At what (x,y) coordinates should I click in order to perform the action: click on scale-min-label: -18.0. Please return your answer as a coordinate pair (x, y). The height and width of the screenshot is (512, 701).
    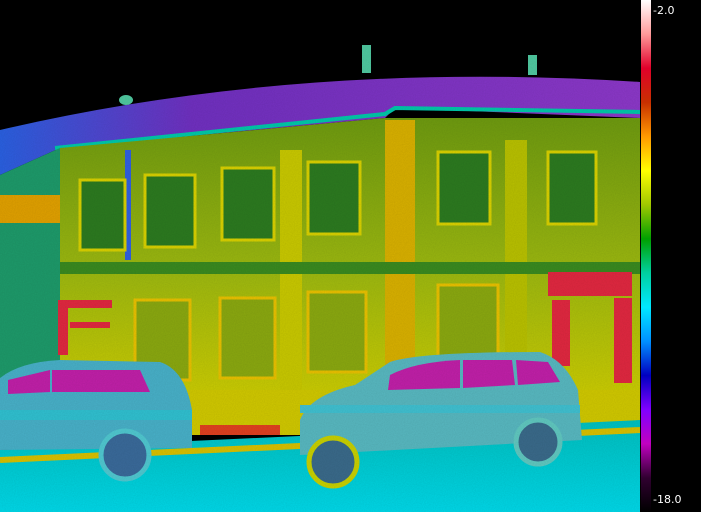
    Looking at the image, I should click on (667, 499).